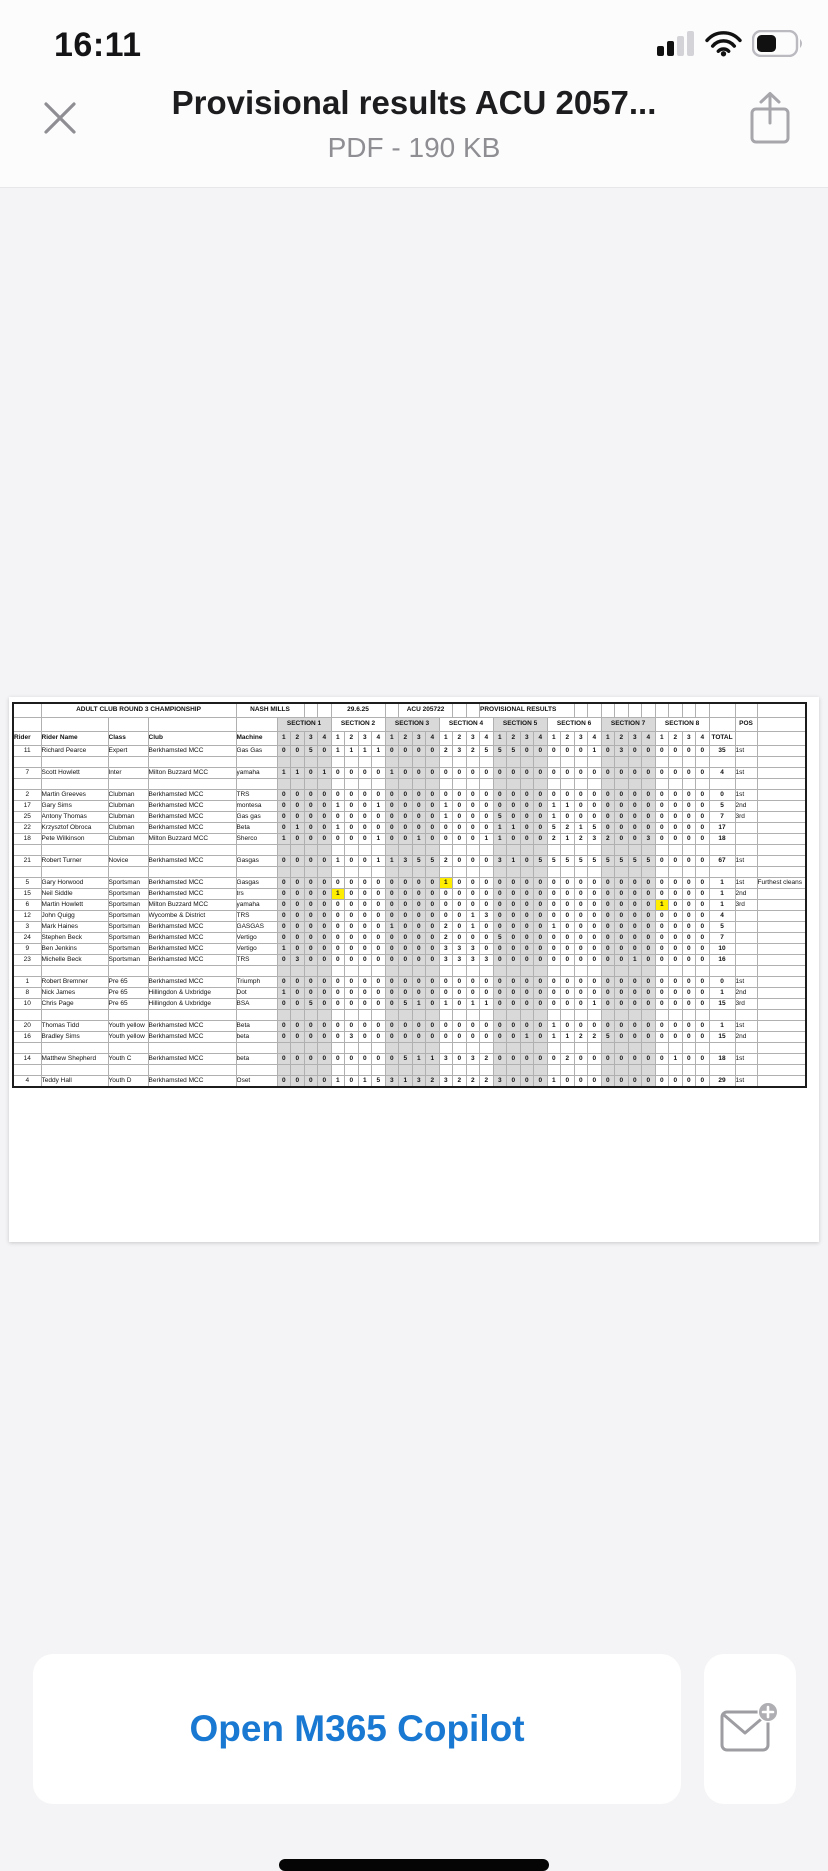 The image size is (828, 1871). I want to click on section-header: SECTION 1, so click(304, 724).